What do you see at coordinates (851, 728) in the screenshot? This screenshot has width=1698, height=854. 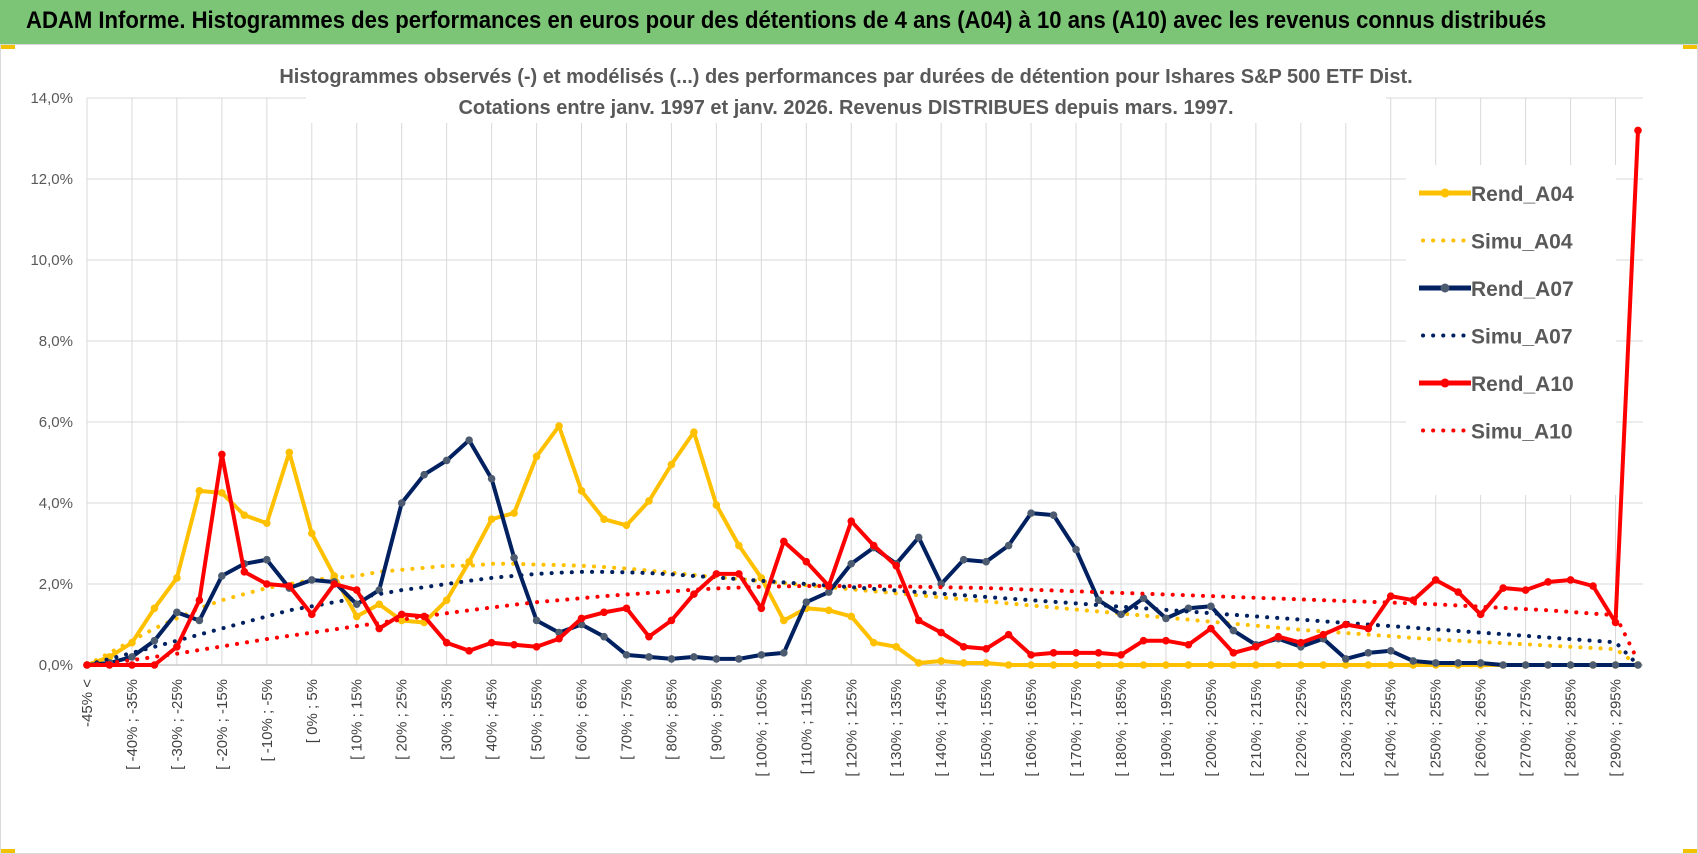 I see `x-tick-label: [ 120% ; 125%` at bounding box center [851, 728].